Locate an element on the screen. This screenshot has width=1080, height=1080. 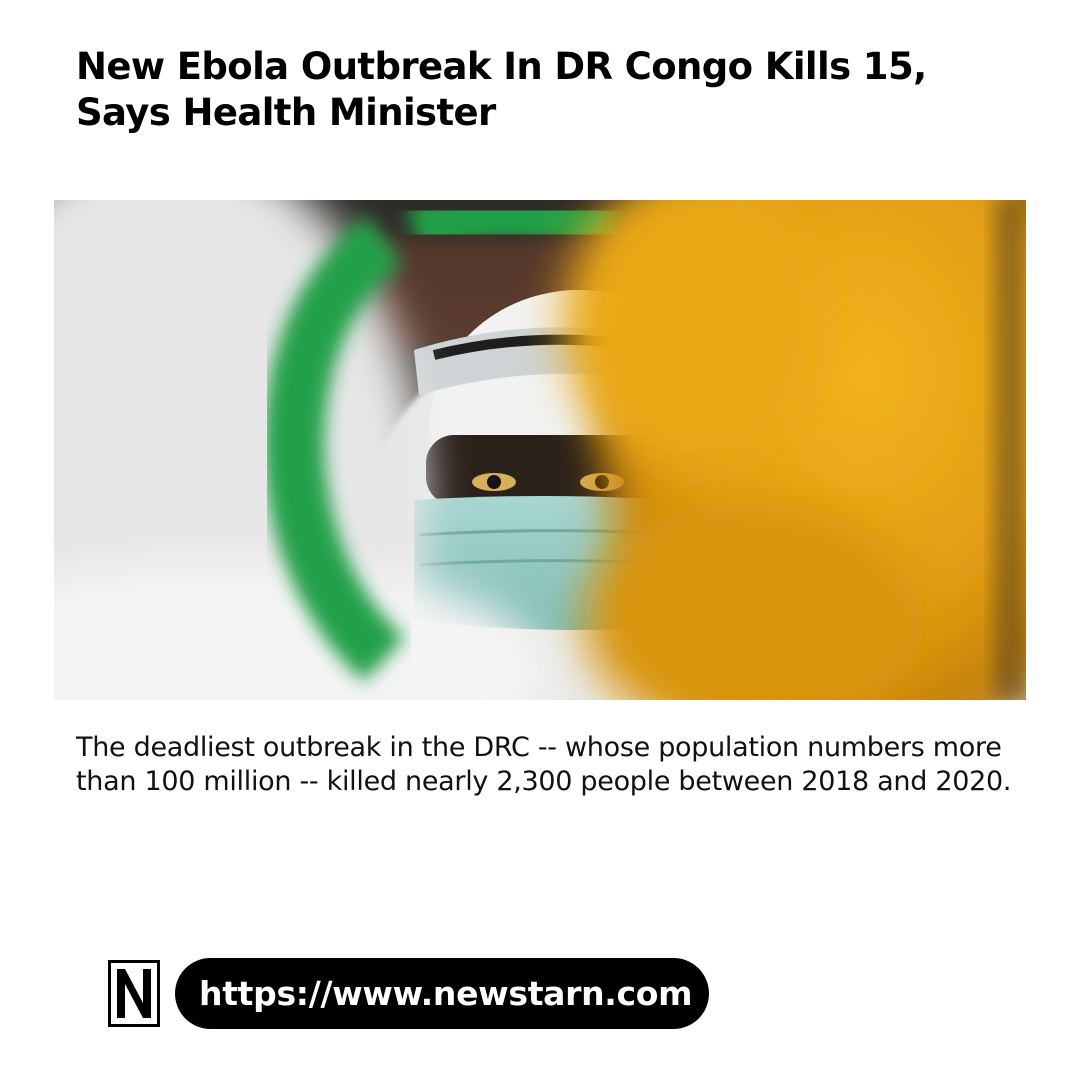
website-url-link: https://www.newstarn.com is located at coordinates (442, 993).